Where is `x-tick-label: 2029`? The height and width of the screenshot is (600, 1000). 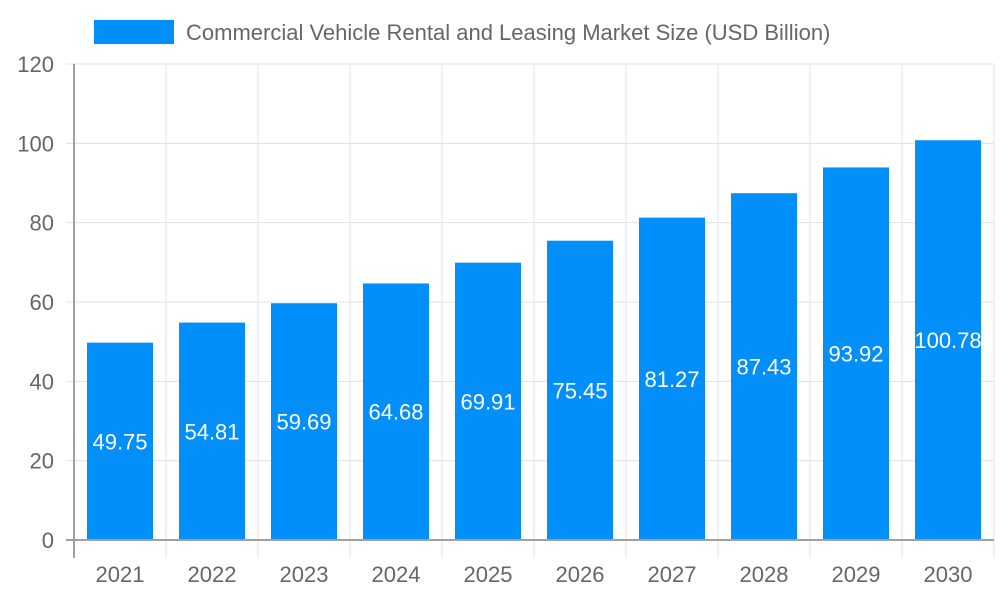 x-tick-label: 2029 is located at coordinates (856, 574).